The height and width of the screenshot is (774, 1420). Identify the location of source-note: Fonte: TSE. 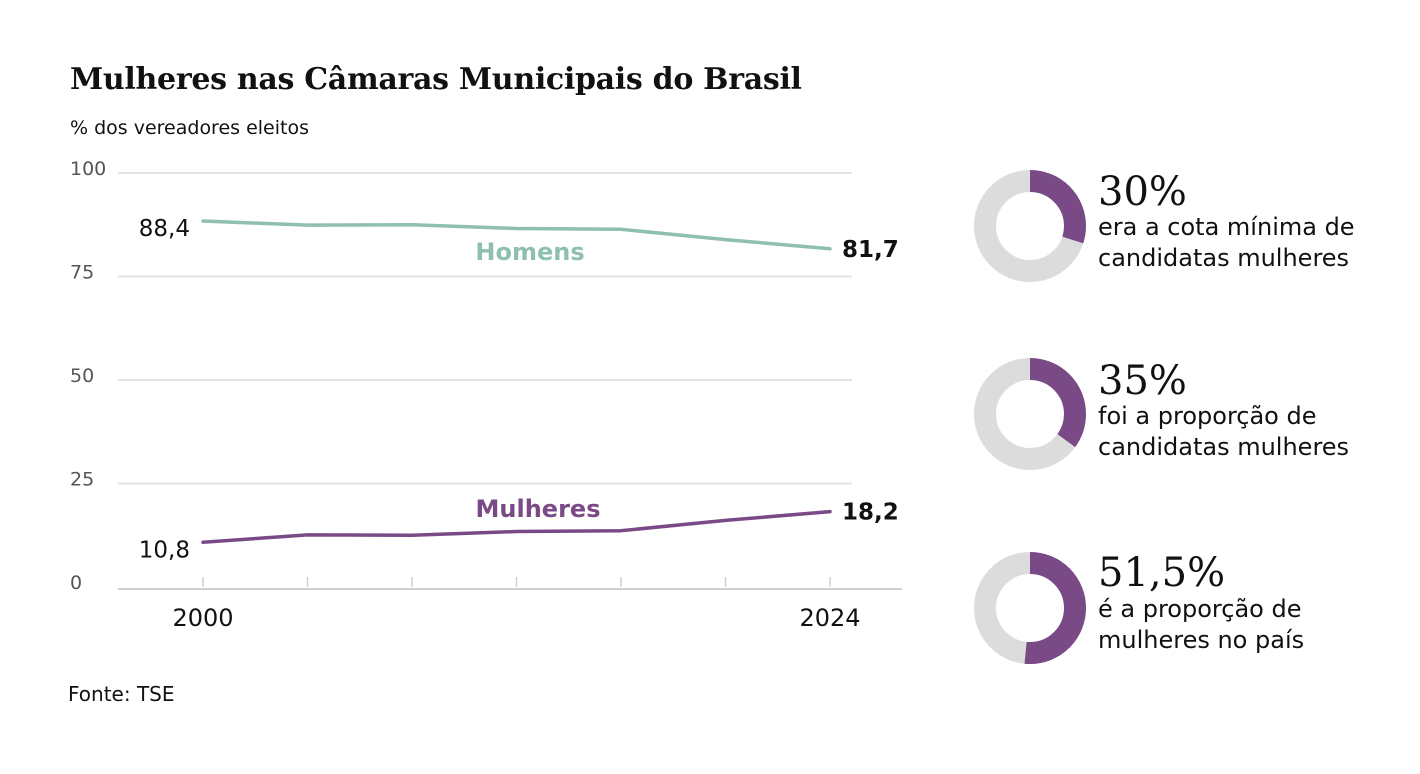
(121, 694).